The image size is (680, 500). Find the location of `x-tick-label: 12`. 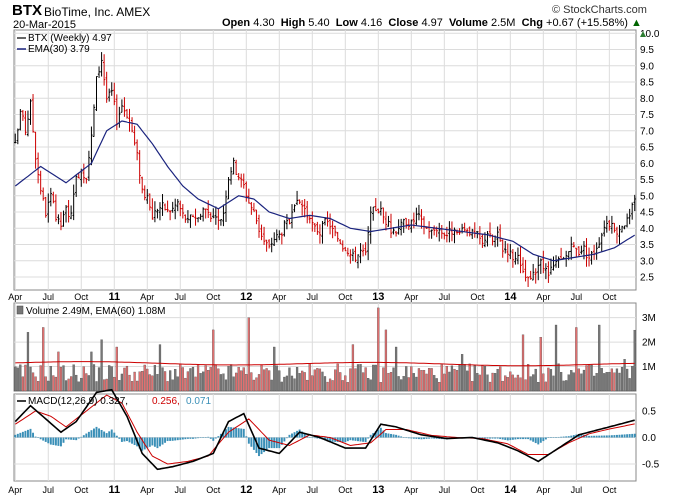

x-tick-label: 12 is located at coordinates (246, 297).